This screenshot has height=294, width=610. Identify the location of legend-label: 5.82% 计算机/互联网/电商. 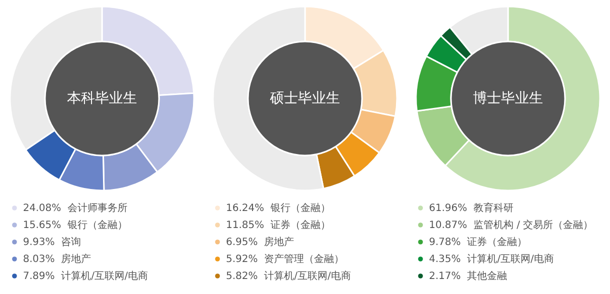
(288, 277).